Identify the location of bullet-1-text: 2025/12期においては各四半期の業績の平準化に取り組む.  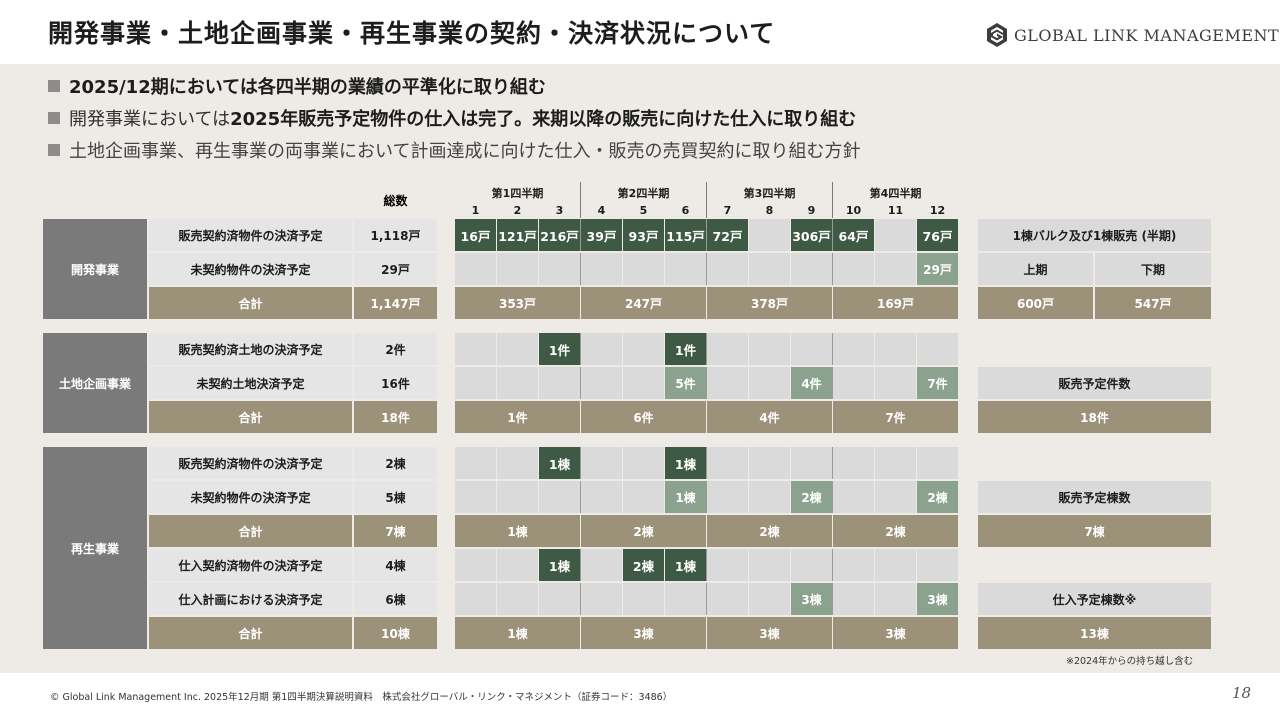
(307, 87).